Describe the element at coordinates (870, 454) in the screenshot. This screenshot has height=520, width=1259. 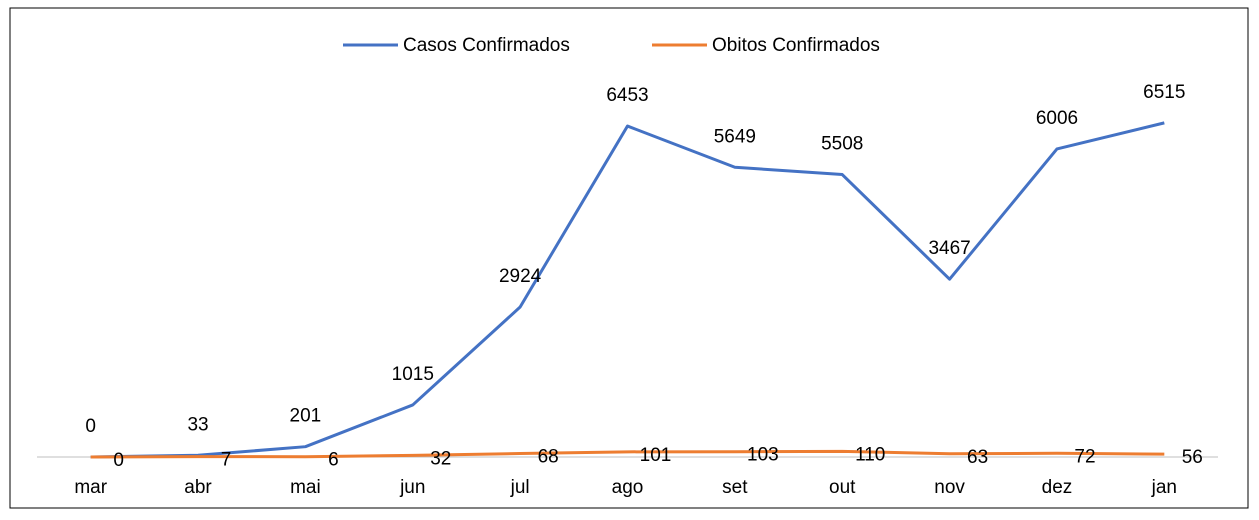
I see `data-label: 110` at that location.